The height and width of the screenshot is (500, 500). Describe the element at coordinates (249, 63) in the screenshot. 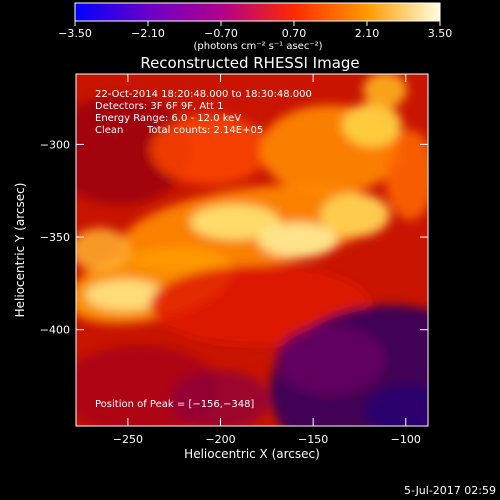

I see `chart-title: Reconstructed RHESSI Image` at that location.